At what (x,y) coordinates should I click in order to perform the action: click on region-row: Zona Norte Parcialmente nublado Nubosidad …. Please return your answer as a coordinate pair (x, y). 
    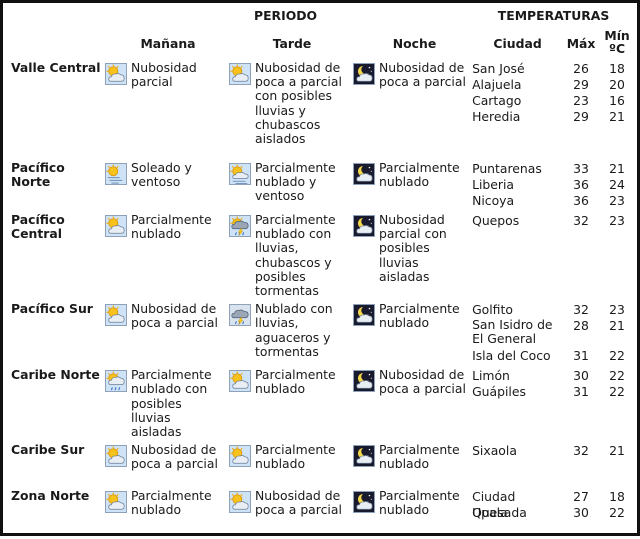
    Looking at the image, I should click on (320, 514).